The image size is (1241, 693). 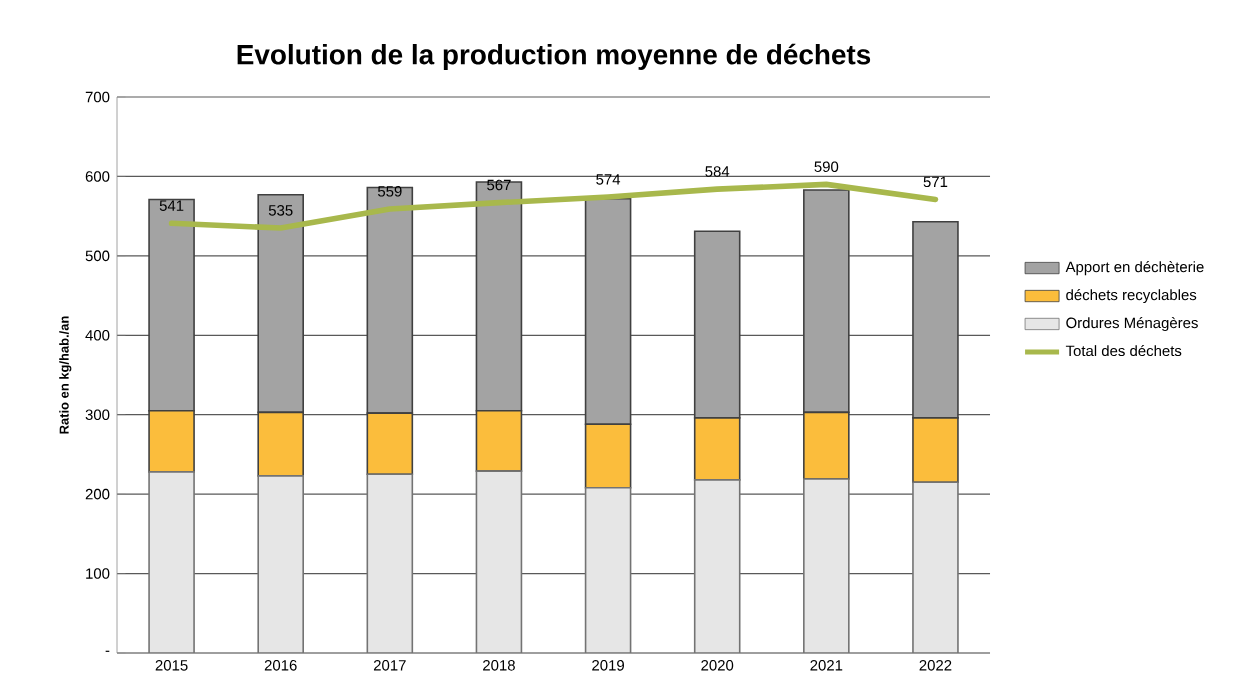 What do you see at coordinates (98, 573) in the screenshot?
I see `y-tick-label: 100` at bounding box center [98, 573].